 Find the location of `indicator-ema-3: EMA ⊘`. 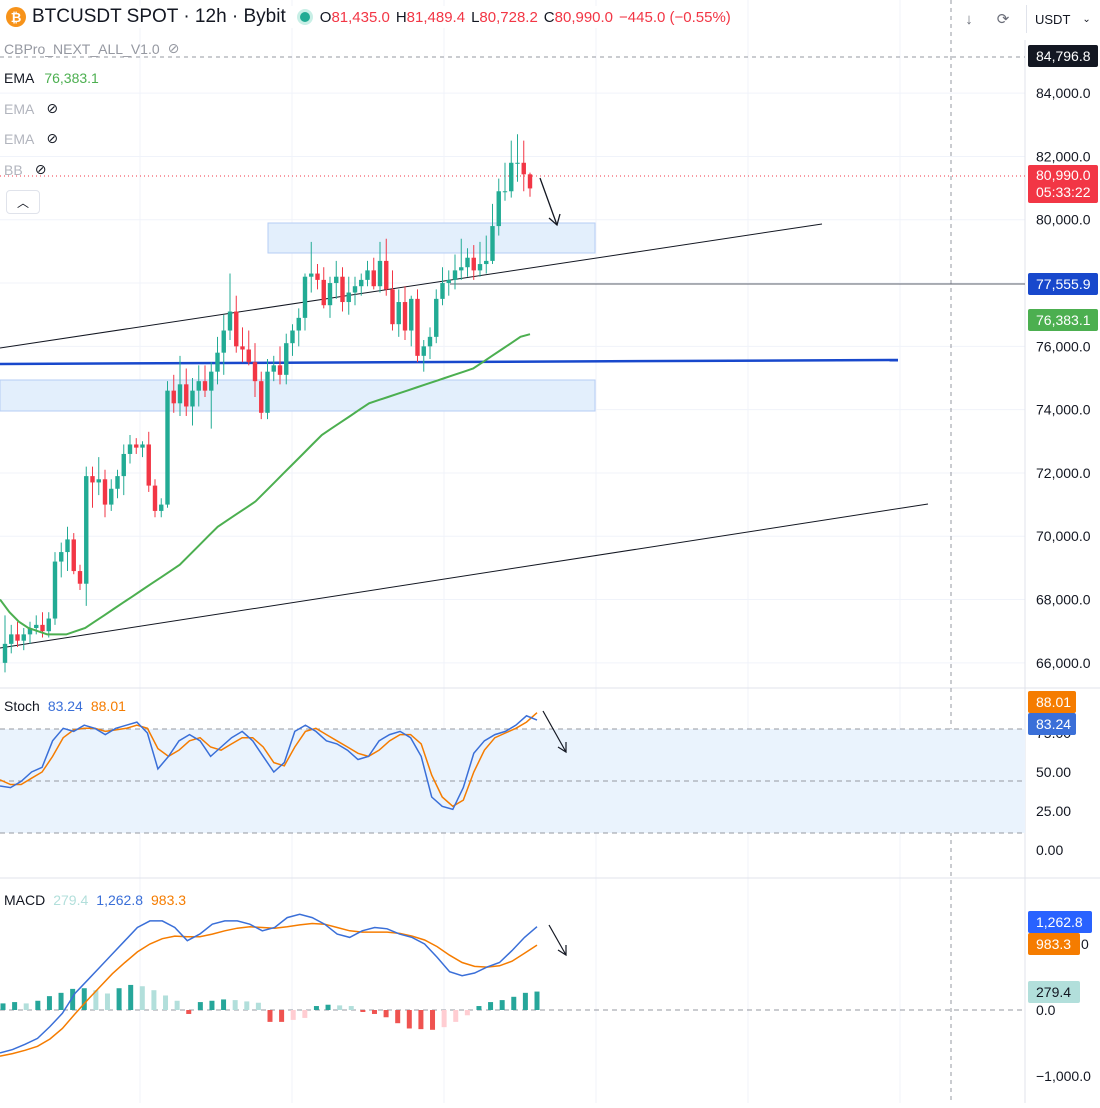

indicator-ema-3: EMA ⊘ is located at coordinates (31, 138).